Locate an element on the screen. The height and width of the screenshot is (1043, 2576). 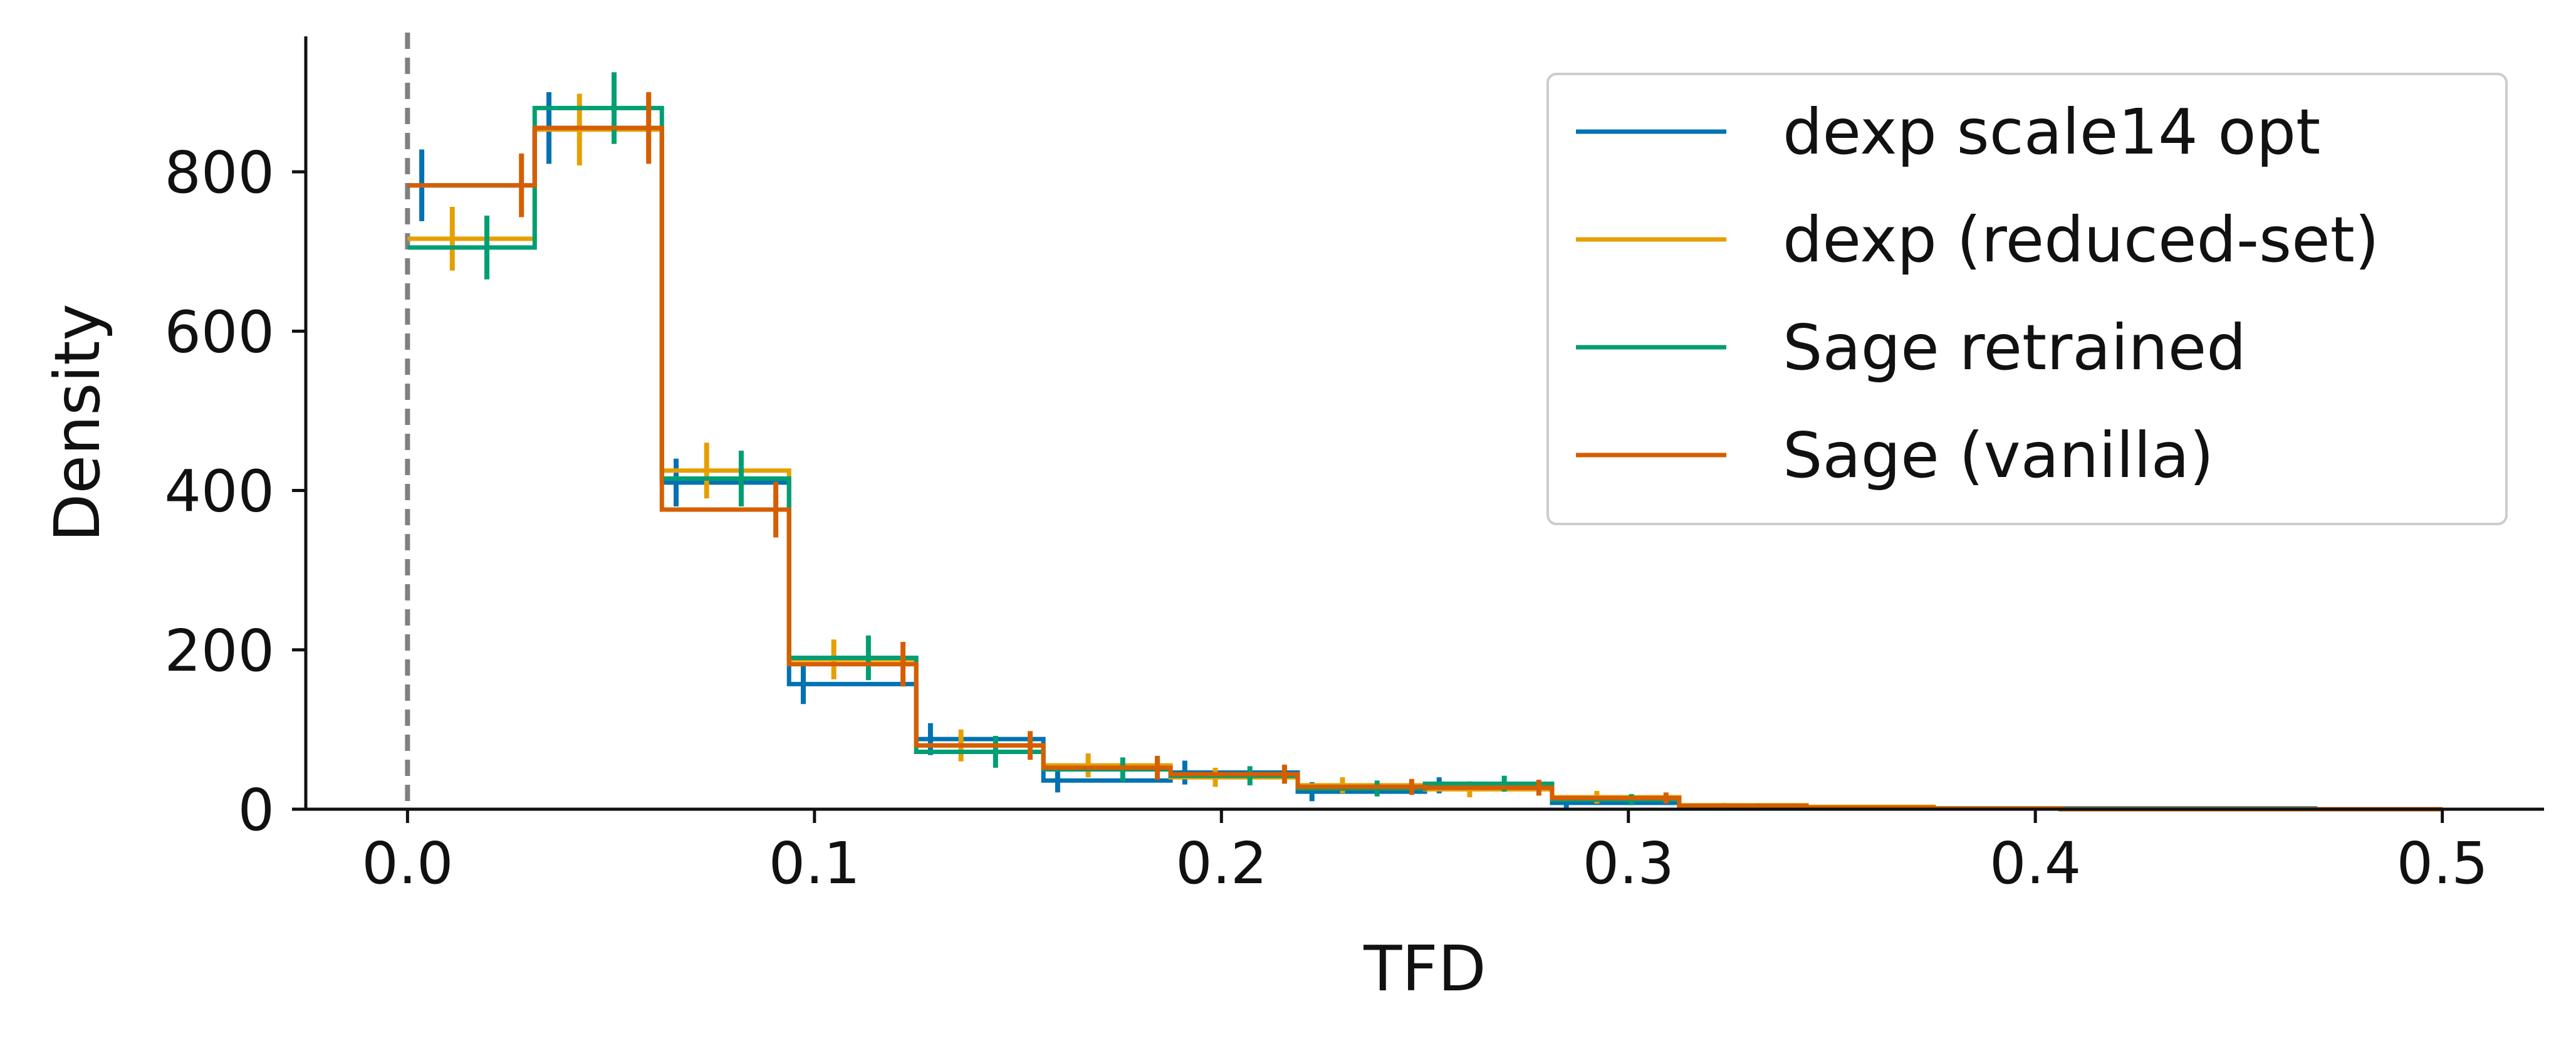
x-axis-label: TFD is located at coordinates (1424, 969).